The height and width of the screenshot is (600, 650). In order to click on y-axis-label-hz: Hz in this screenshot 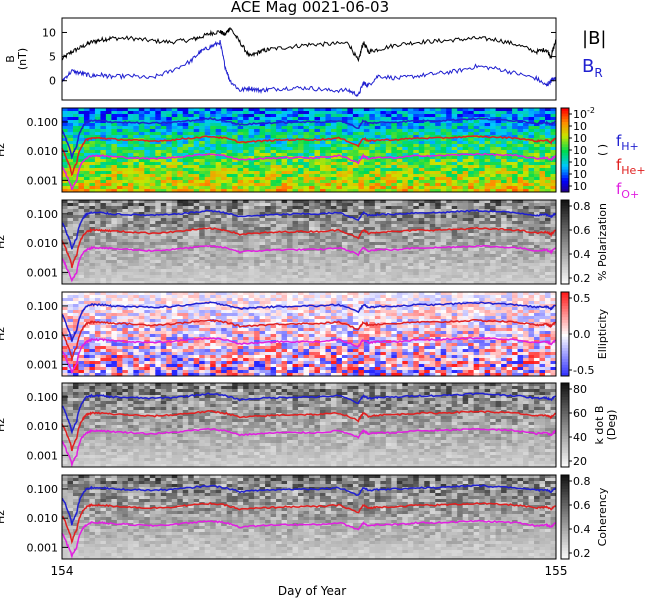, I will do `click(3, 150)`.